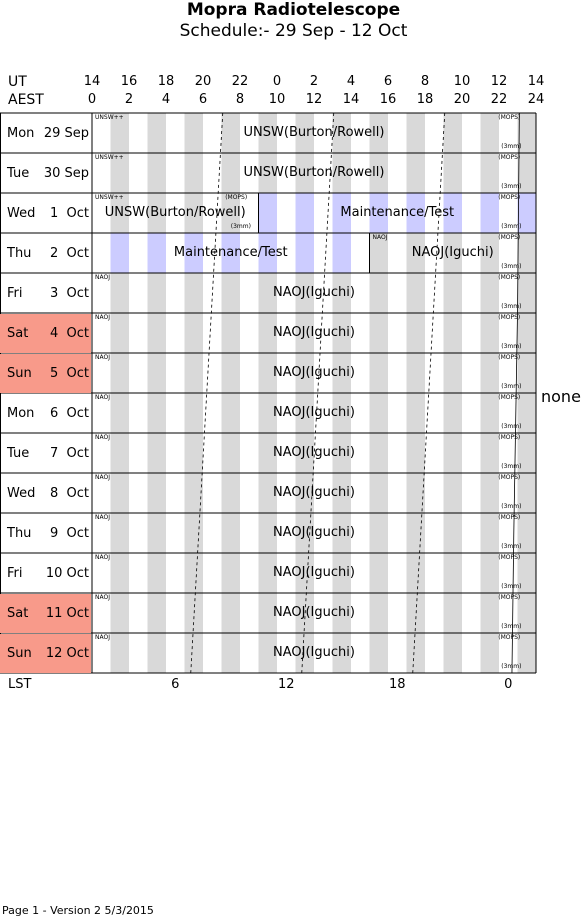  Describe the element at coordinates (21, 133) in the screenshot. I see `day-name: Mon` at that location.